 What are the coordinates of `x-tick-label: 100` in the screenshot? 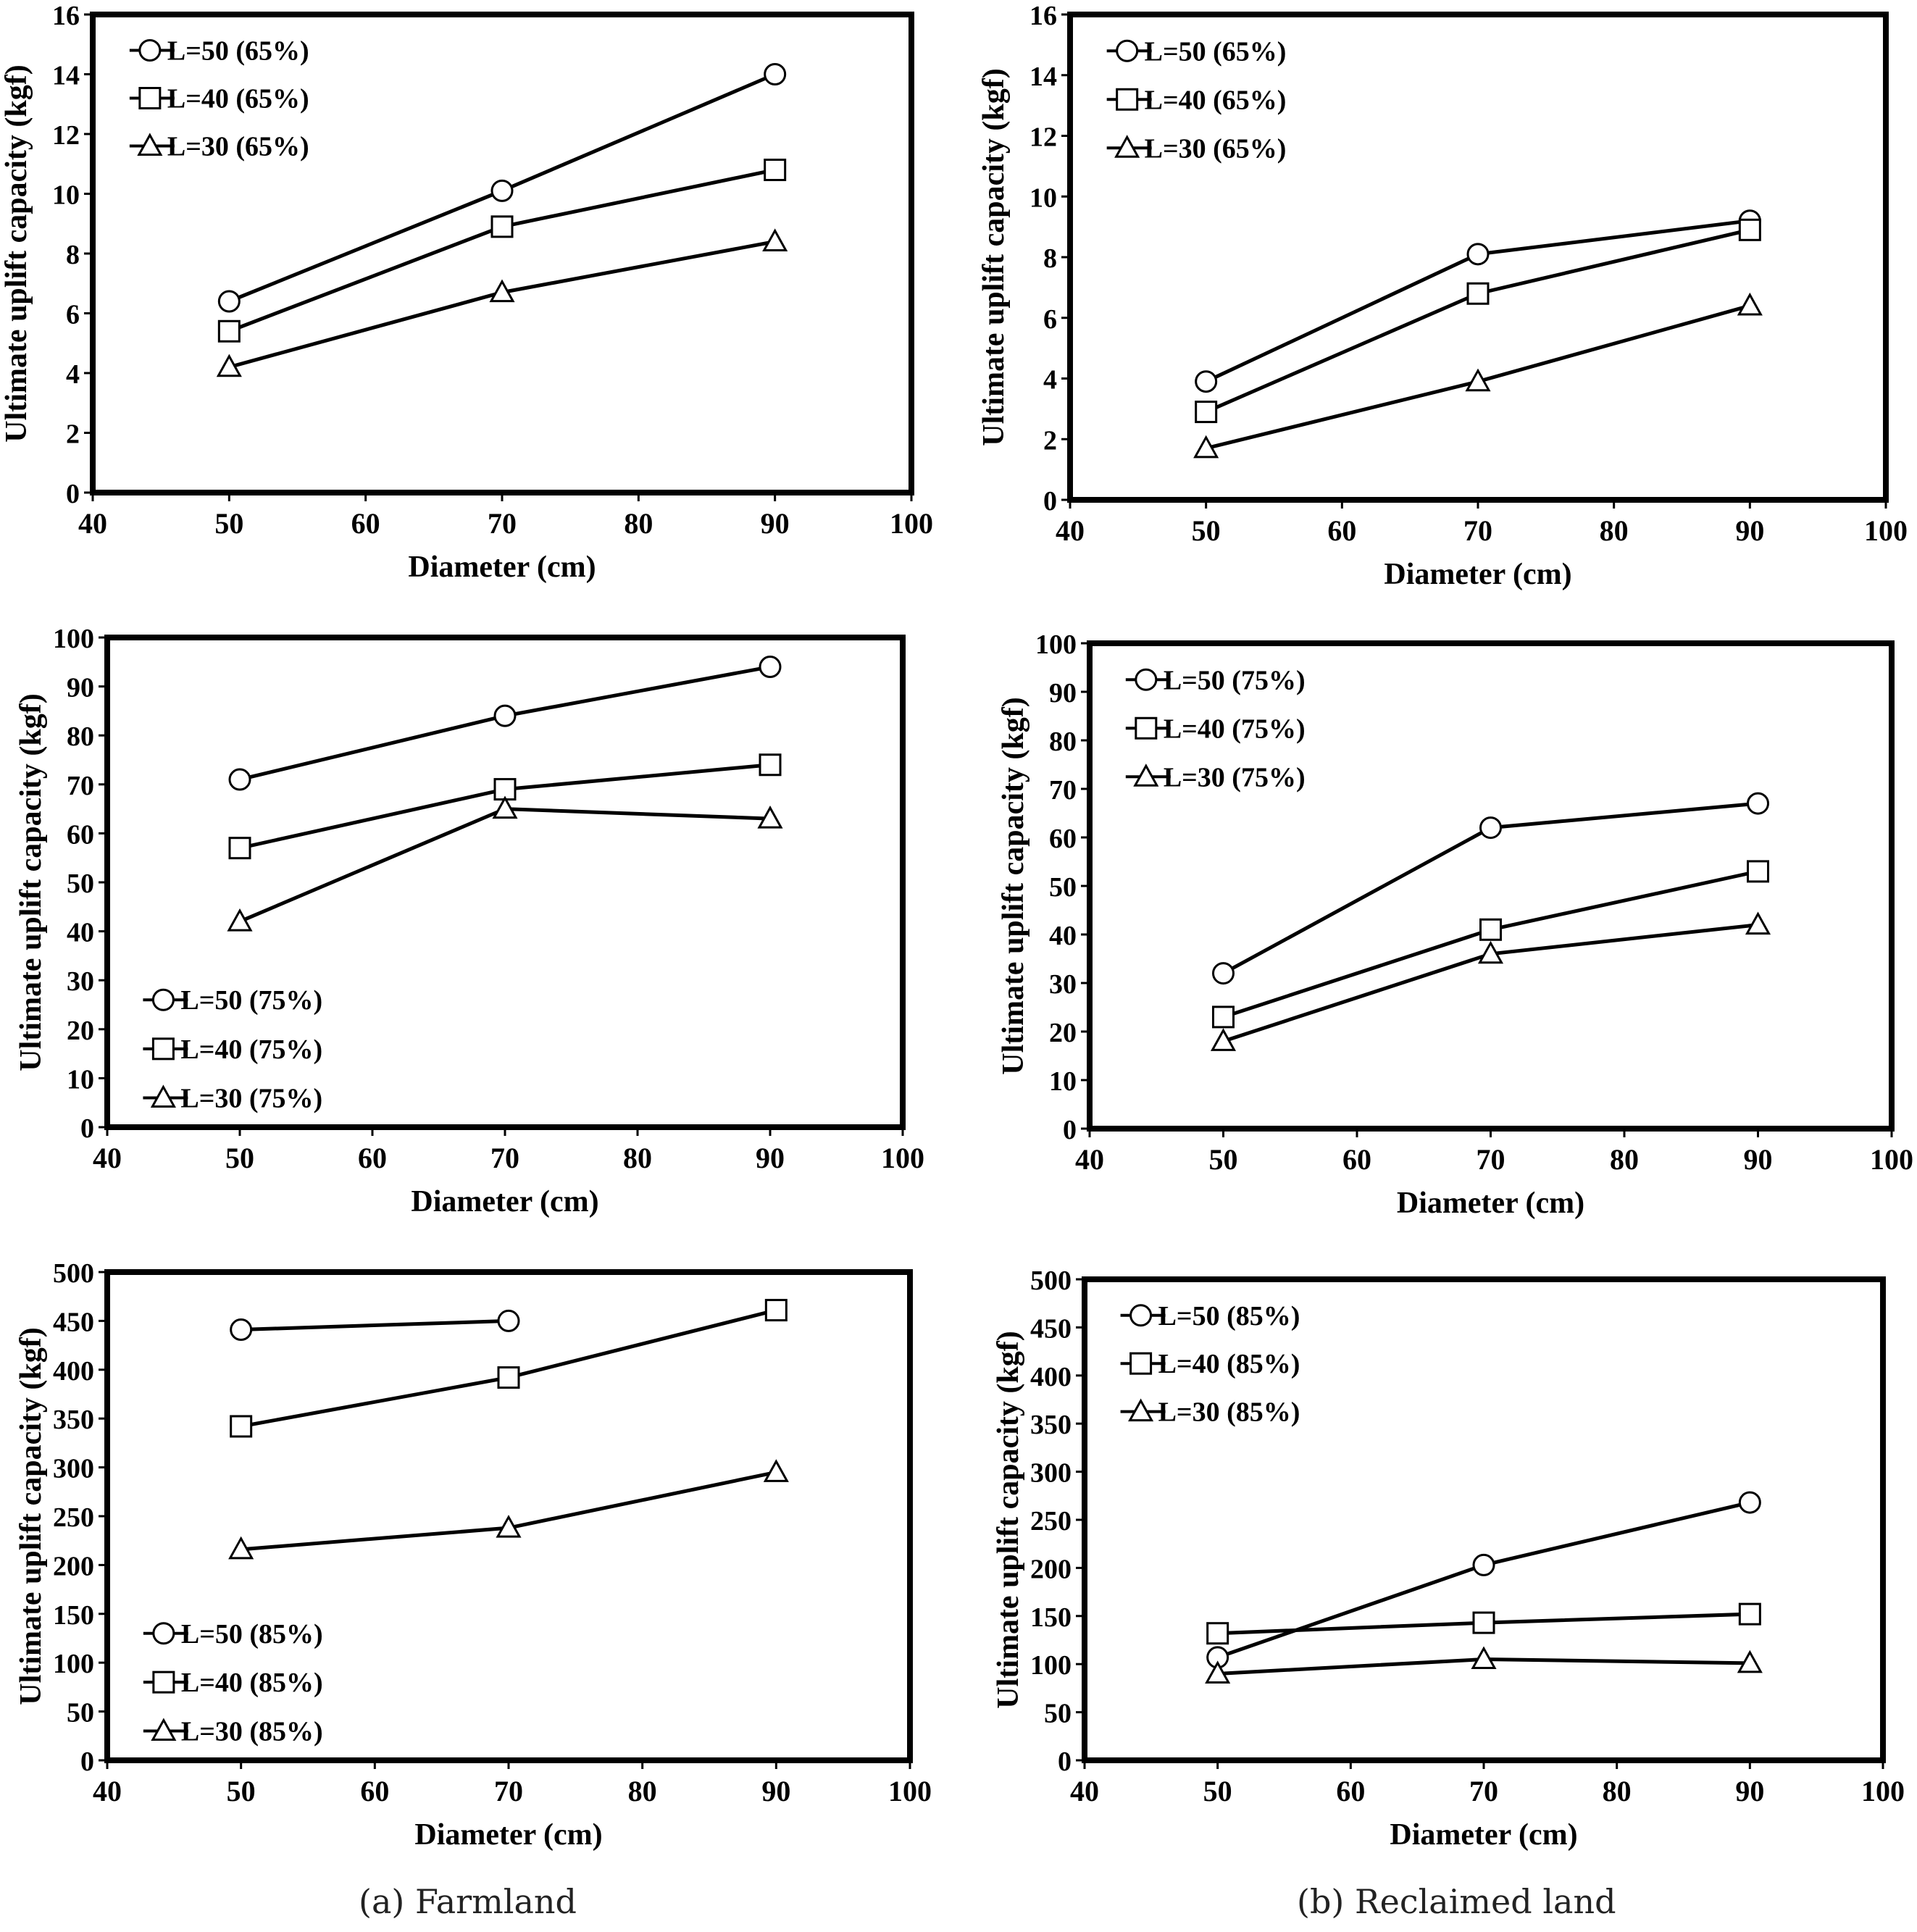 It's located at (902, 1158).